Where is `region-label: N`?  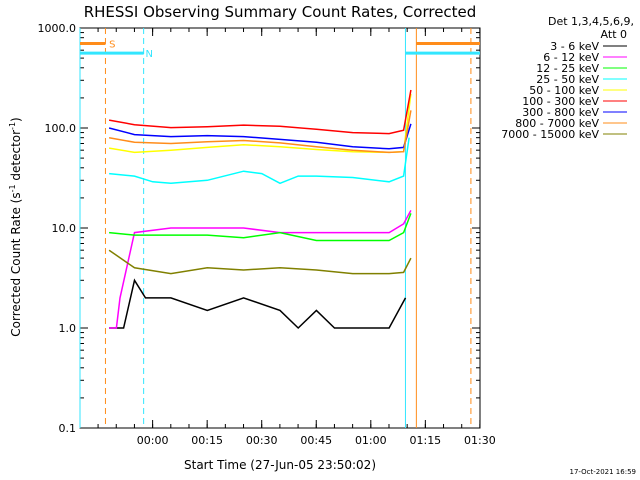 region-label: N is located at coordinates (148, 54).